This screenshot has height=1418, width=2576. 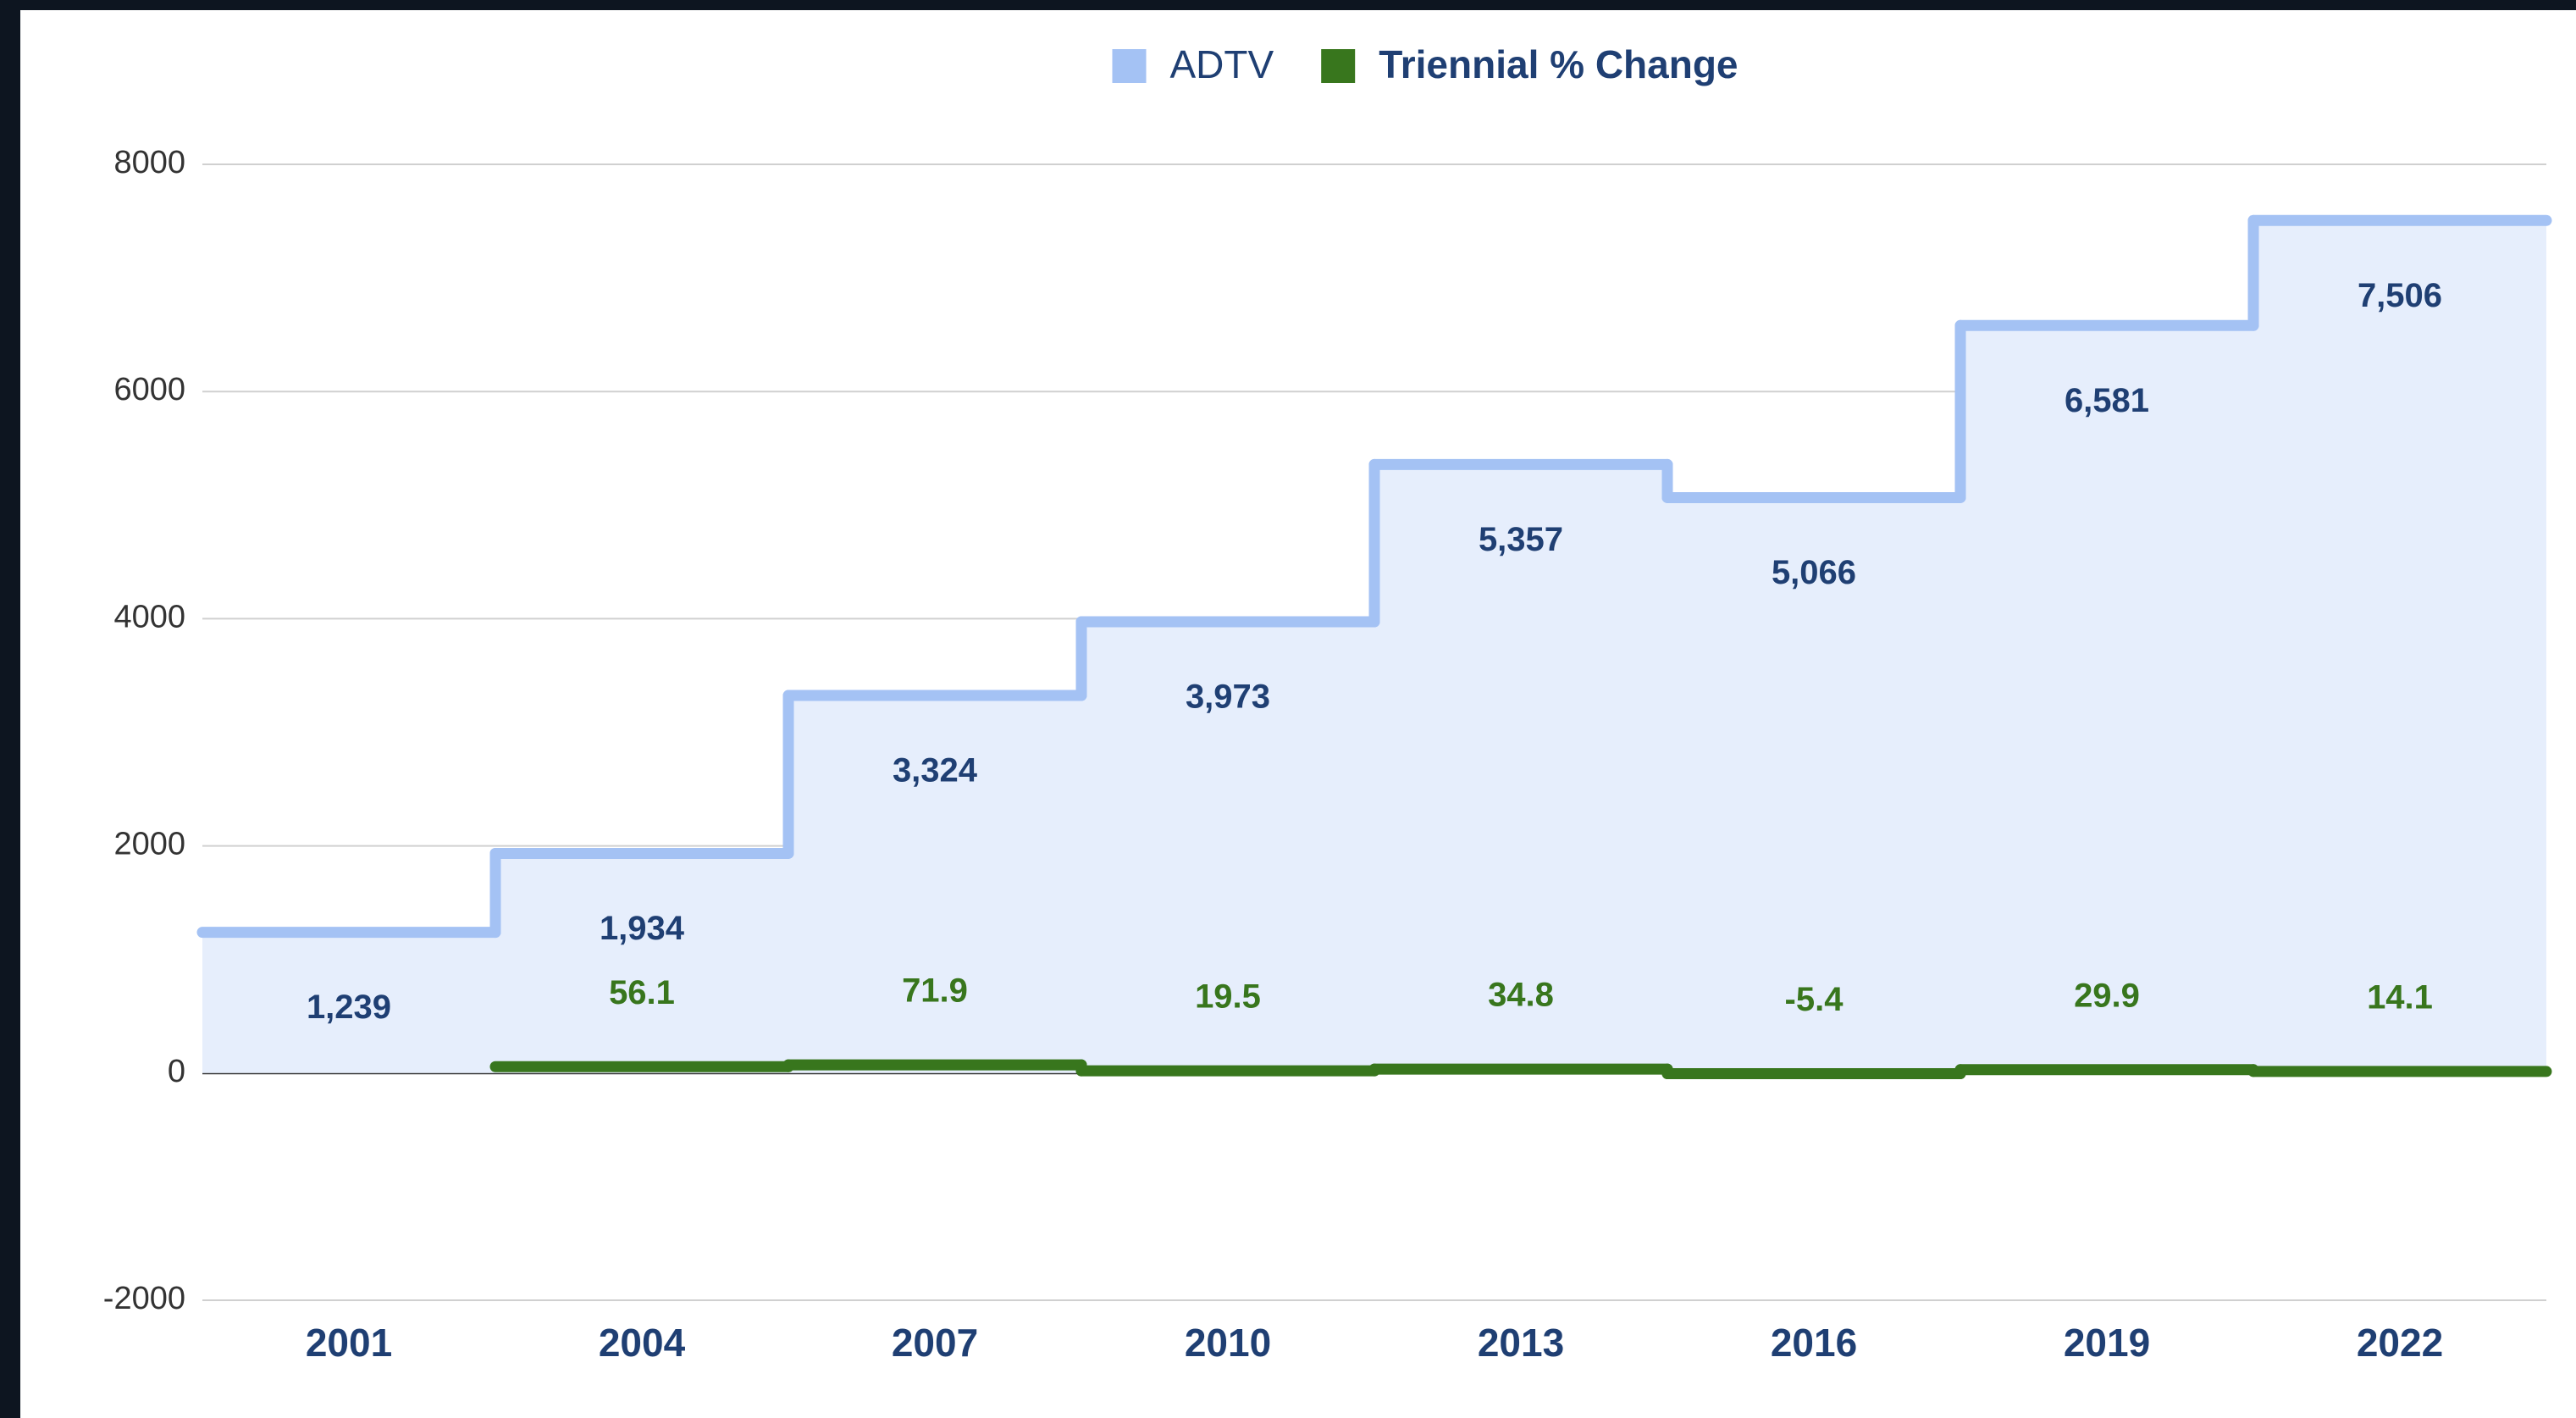 What do you see at coordinates (935, 1343) in the screenshot?
I see `x-tick-label: 2007` at bounding box center [935, 1343].